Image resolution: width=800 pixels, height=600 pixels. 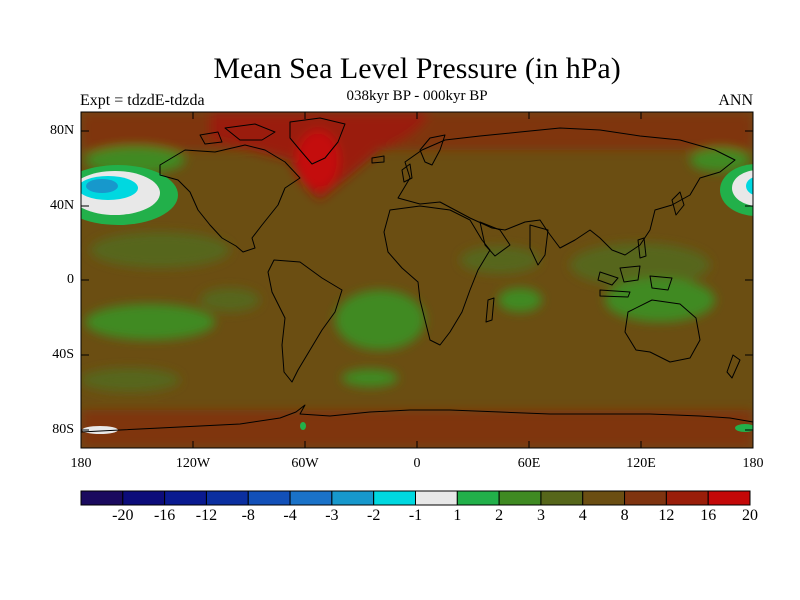 What do you see at coordinates (318, 160) in the screenshot?
I see `greenland-high-core` at bounding box center [318, 160].